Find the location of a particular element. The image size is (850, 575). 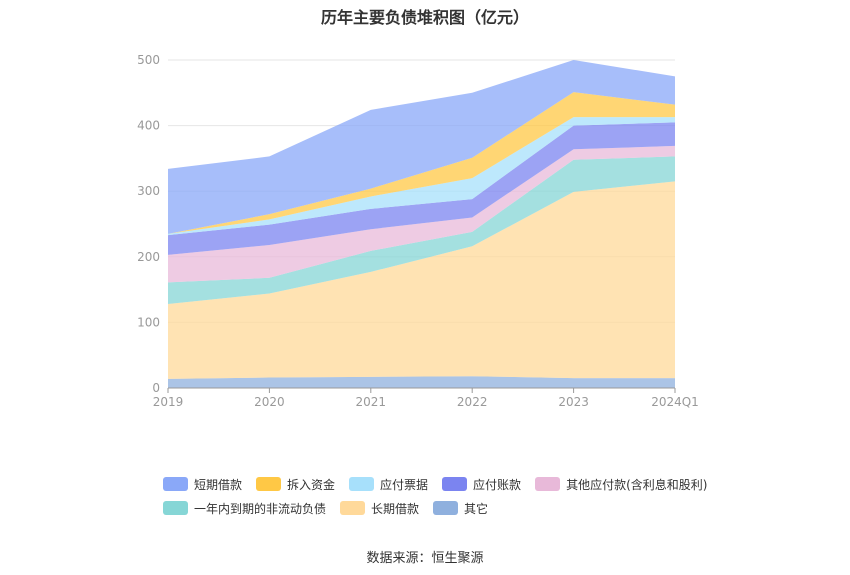

legend-item-interbank-borrowing: 拆入资金 is located at coordinates (295, 484).